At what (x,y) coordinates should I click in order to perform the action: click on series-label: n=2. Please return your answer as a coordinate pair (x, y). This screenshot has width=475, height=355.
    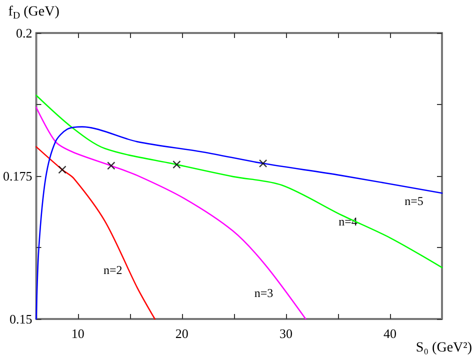
    Looking at the image, I should click on (112, 270).